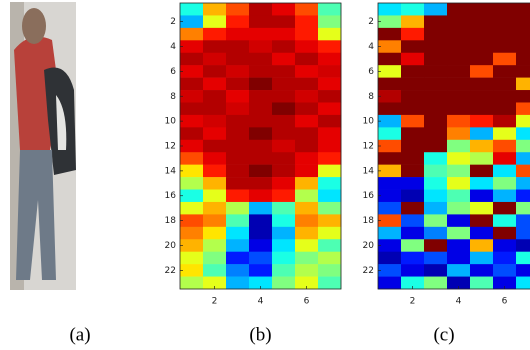 The width and height of the screenshot is (530, 350). I want to click on y-tick-label: 10, so click(369, 122).